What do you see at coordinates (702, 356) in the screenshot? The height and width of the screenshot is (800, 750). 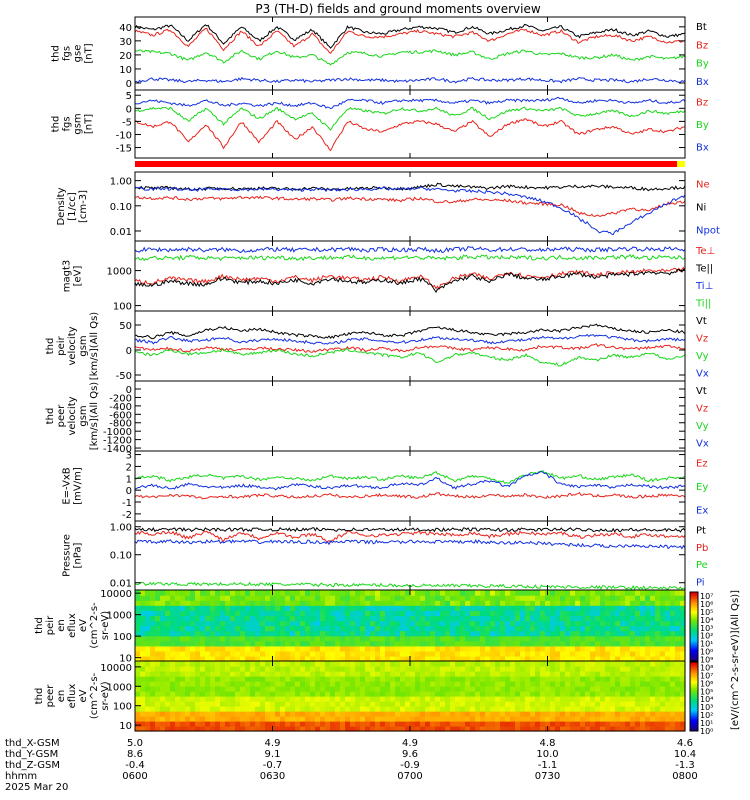 I see `legend-Vy: Vy` at bounding box center [702, 356].